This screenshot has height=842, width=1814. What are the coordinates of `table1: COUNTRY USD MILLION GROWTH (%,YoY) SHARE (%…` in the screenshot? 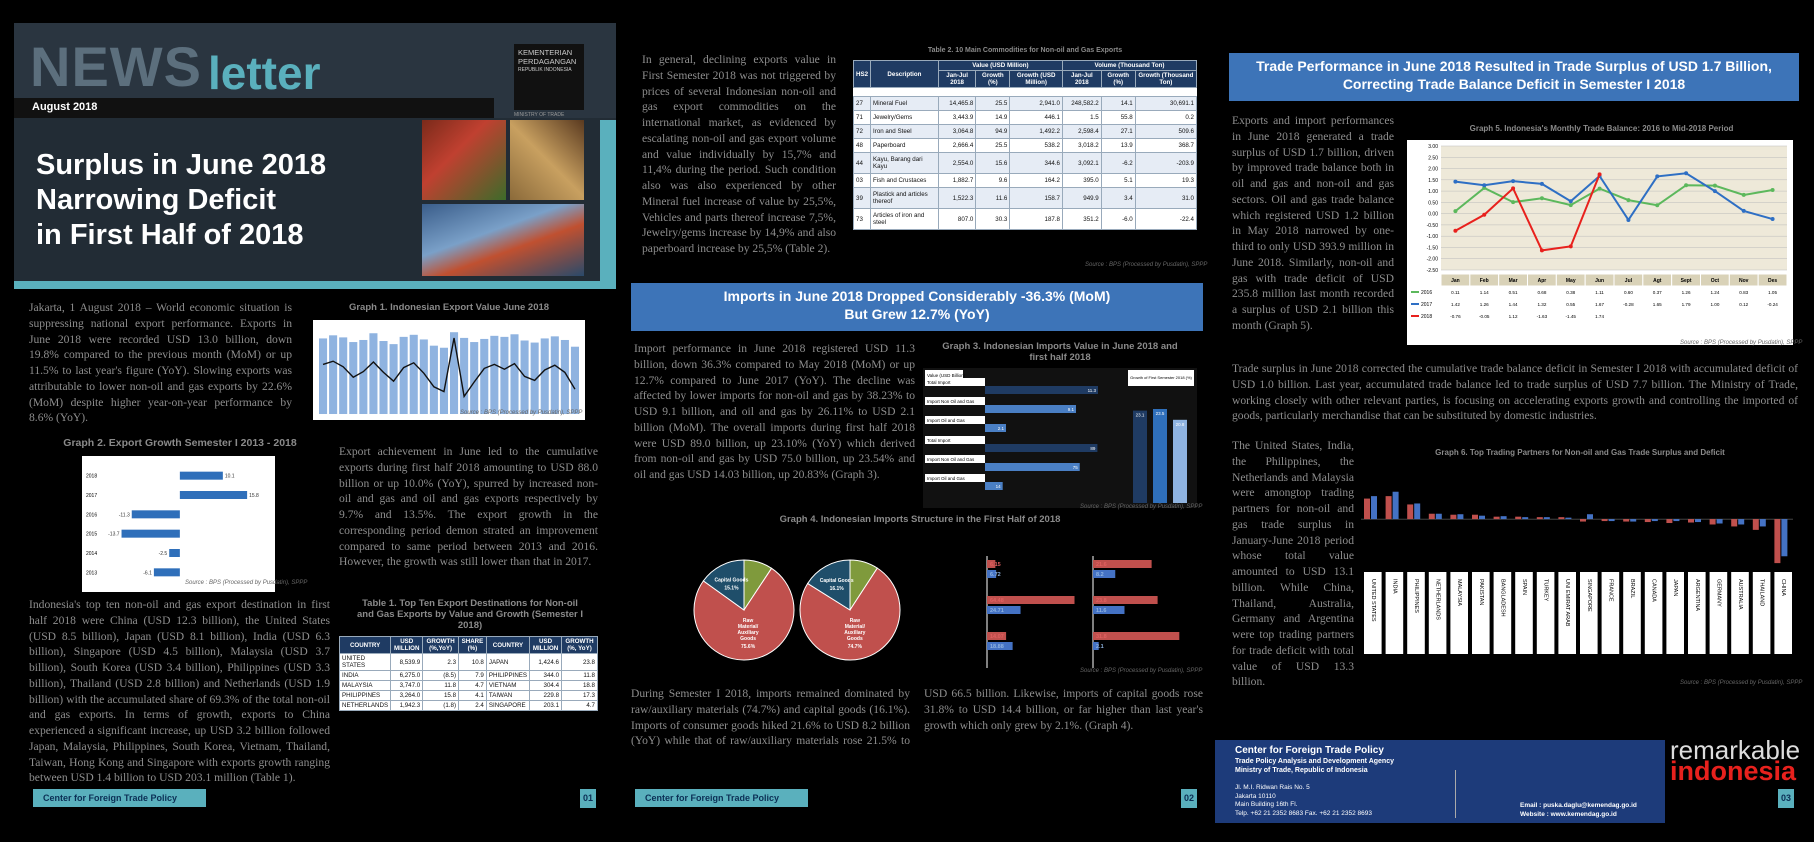 It's located at (468, 673).